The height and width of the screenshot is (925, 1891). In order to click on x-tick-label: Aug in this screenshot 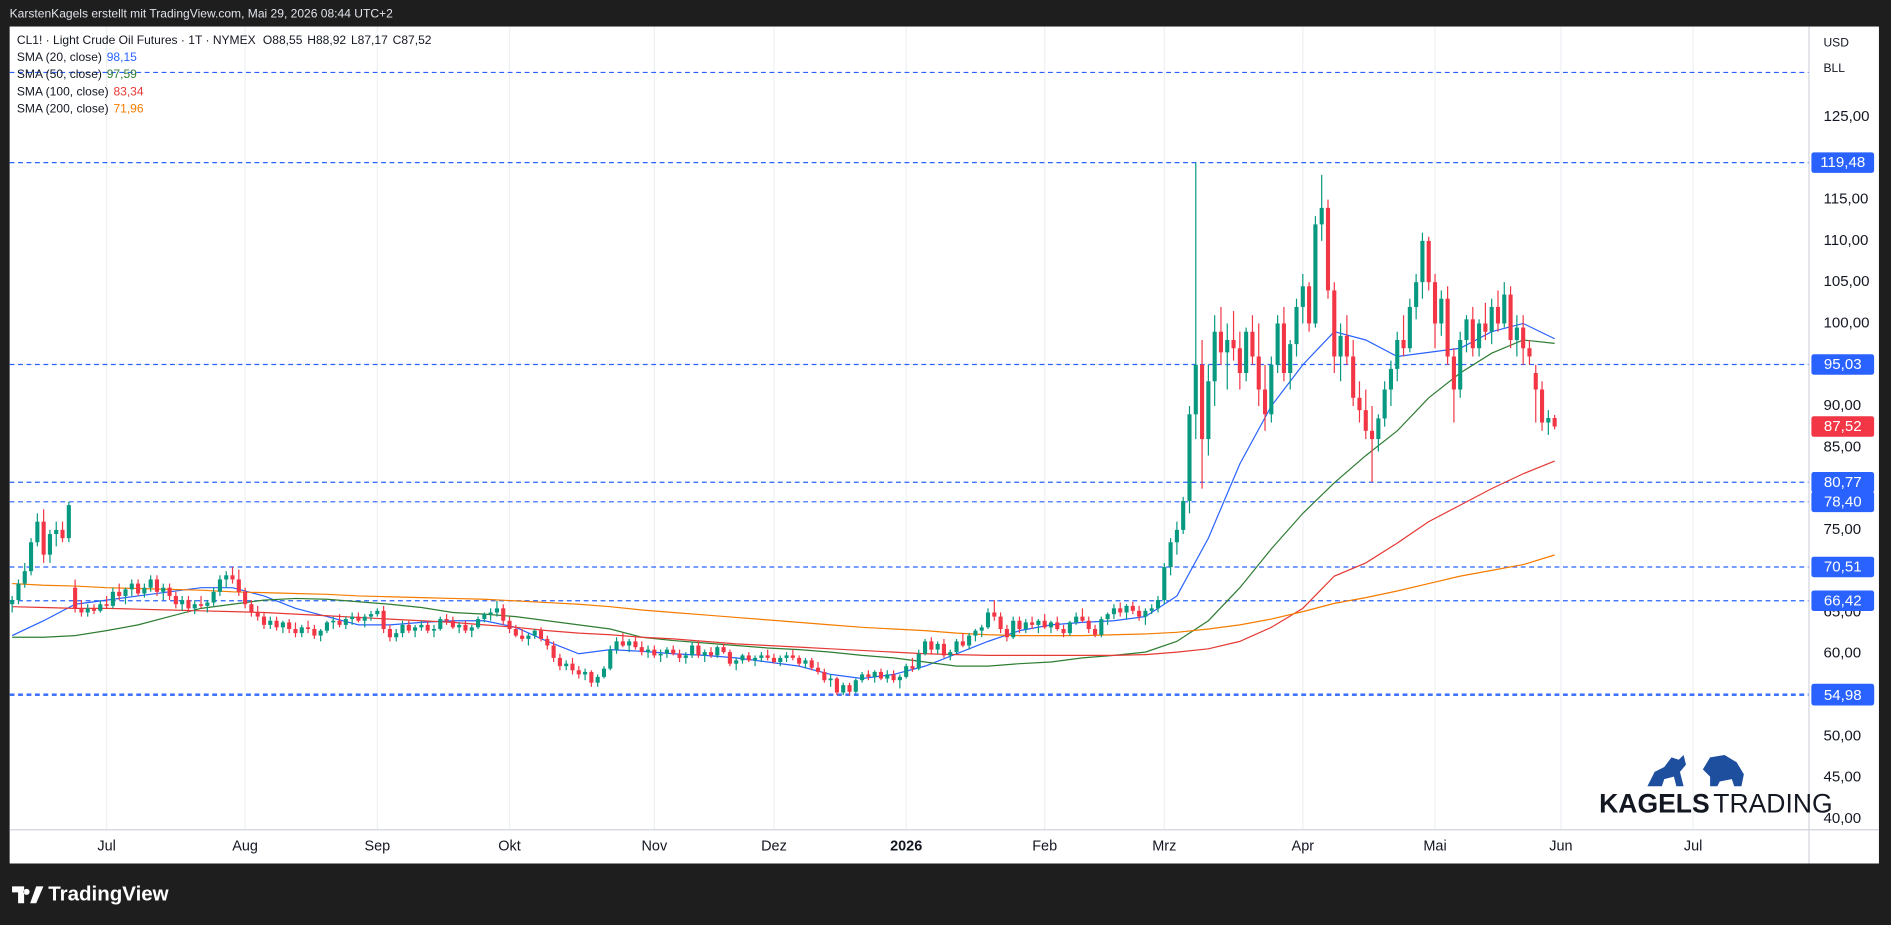, I will do `click(245, 846)`.